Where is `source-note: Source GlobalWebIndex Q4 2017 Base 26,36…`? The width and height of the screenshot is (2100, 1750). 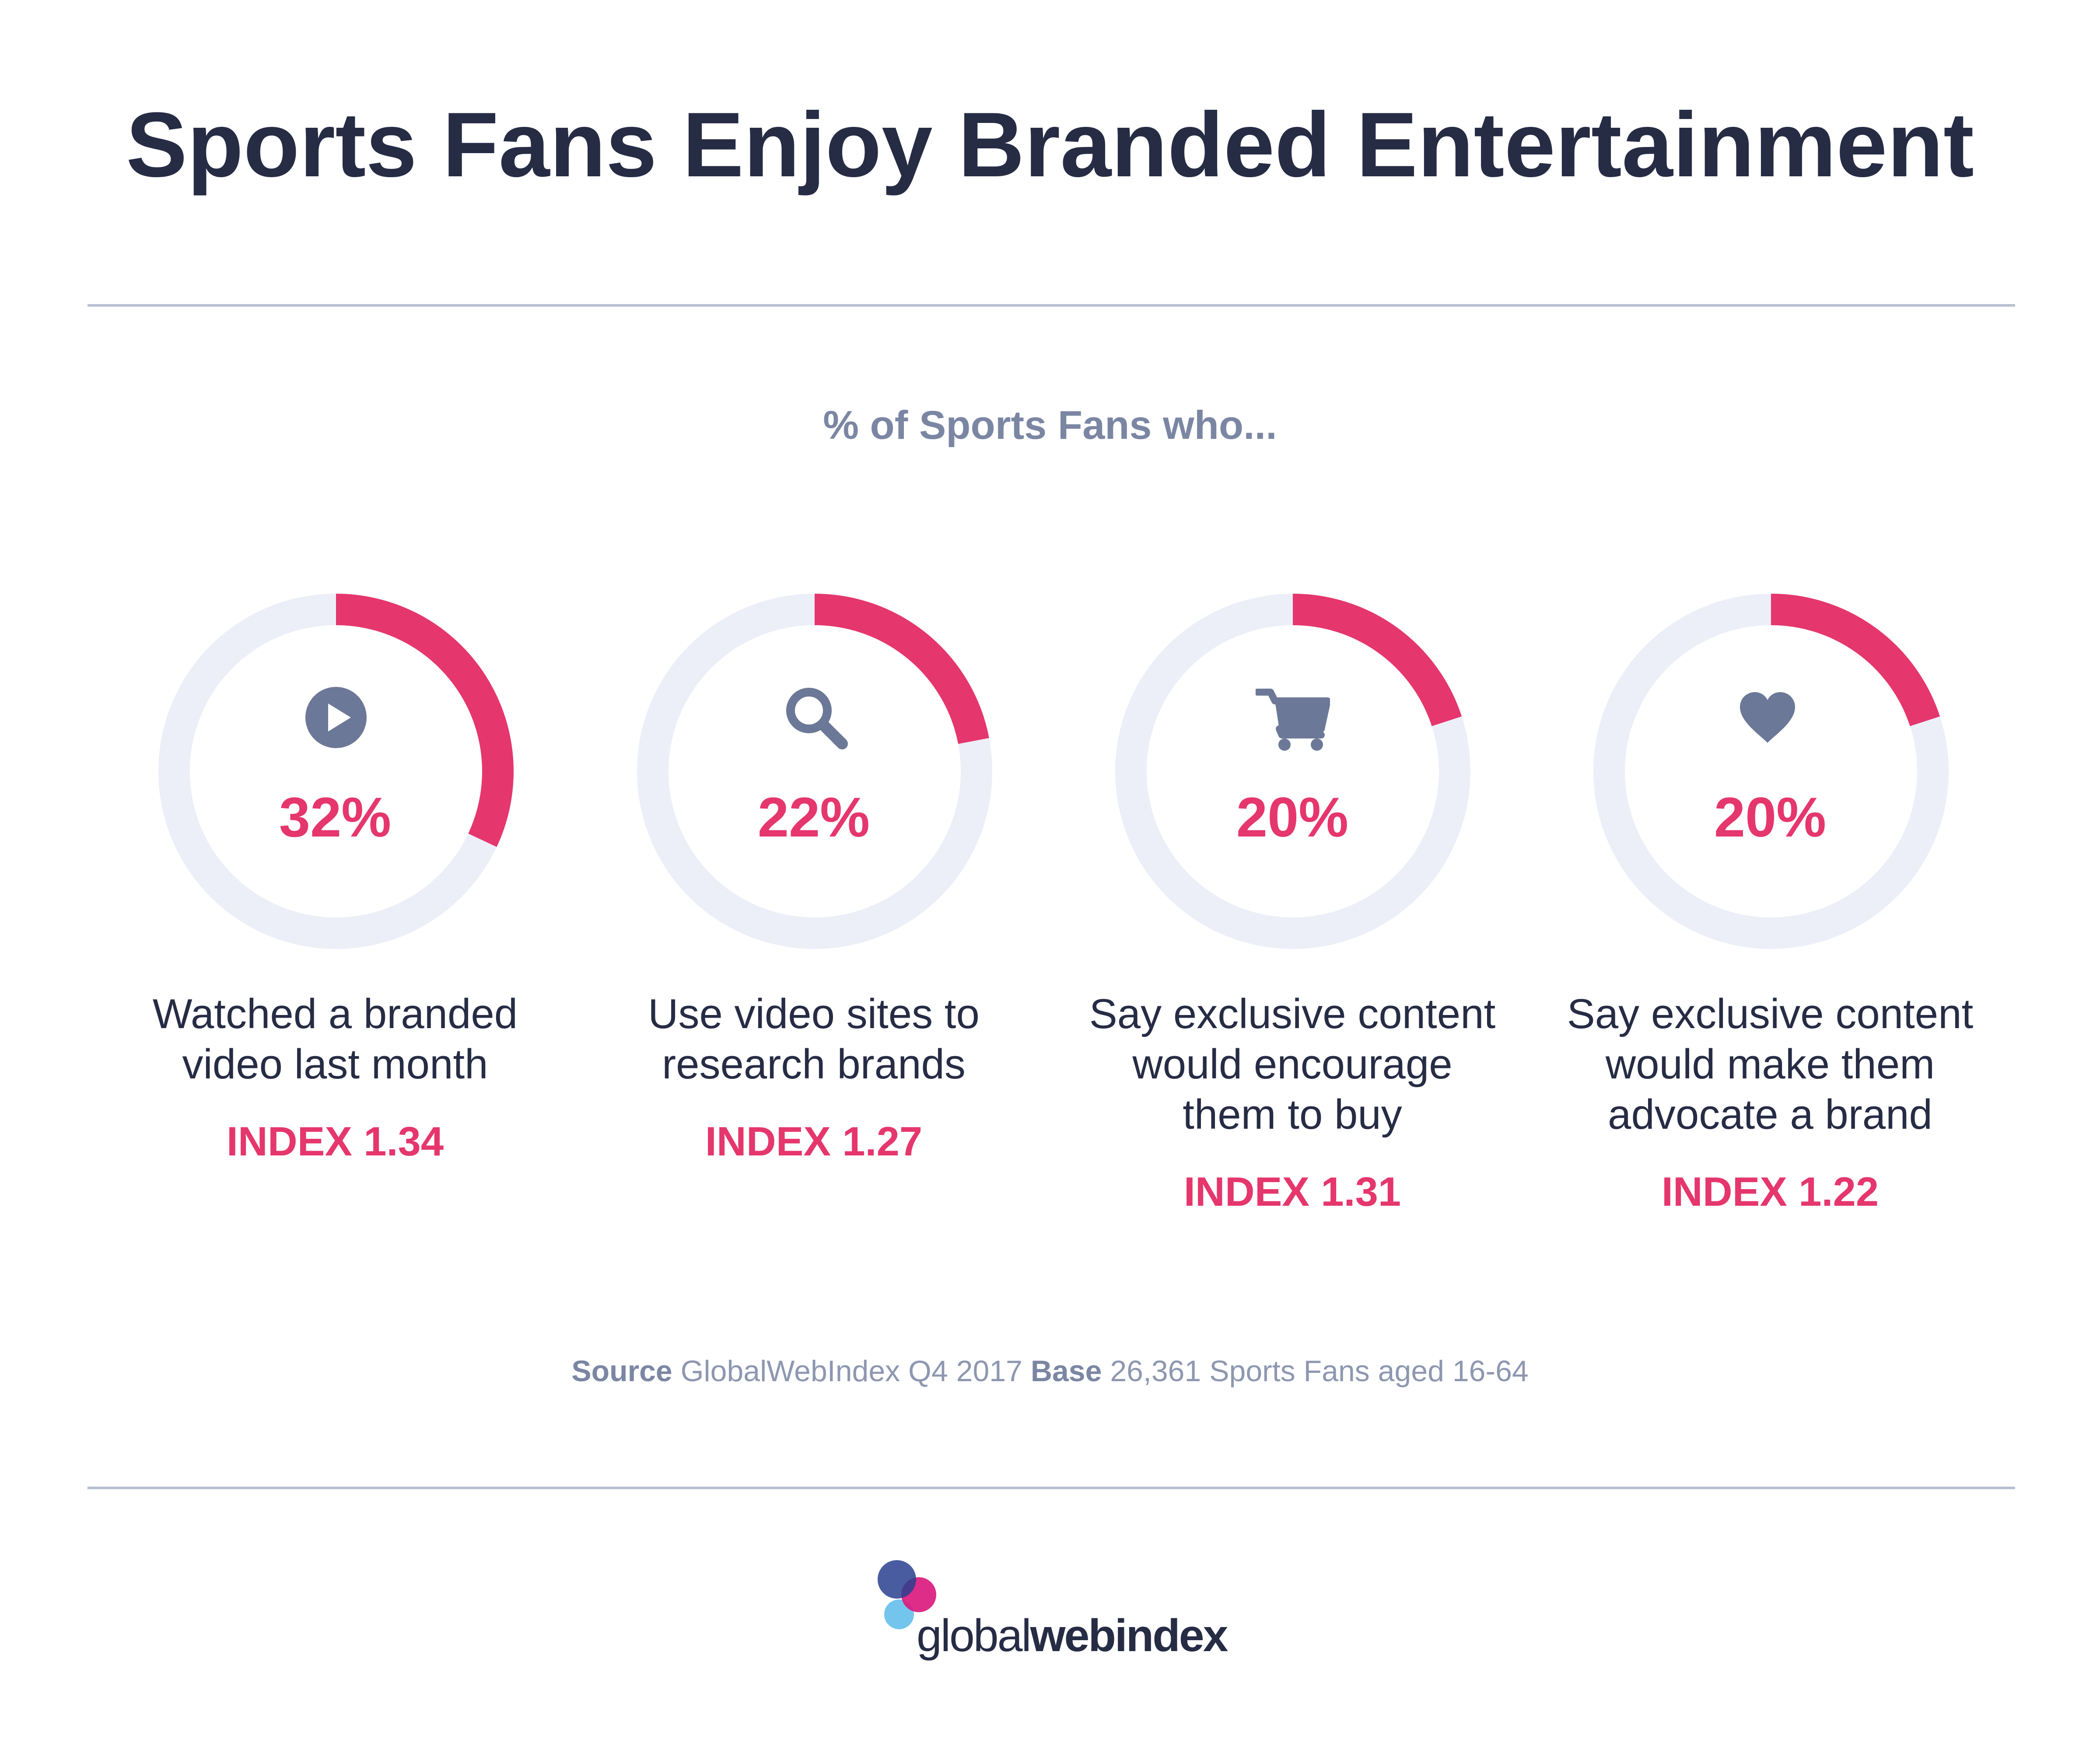
source-note: Source GlobalWebIndex Q4 2017 Base 26,36… is located at coordinates (1050, 1371).